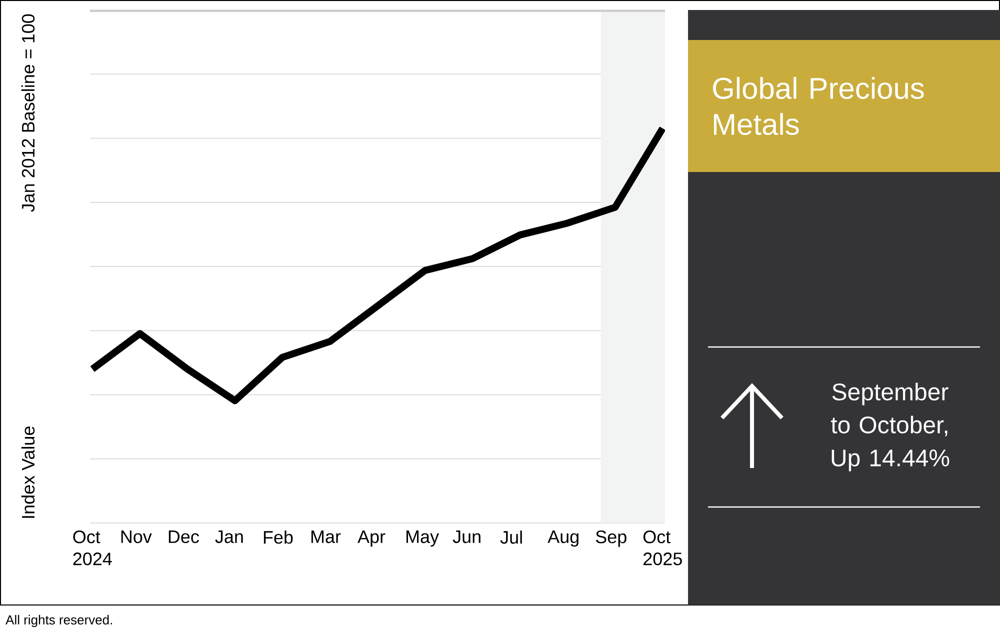 The height and width of the screenshot is (633, 1000). Describe the element at coordinates (611, 538) in the screenshot. I see `x-tick-label: Sep` at that location.